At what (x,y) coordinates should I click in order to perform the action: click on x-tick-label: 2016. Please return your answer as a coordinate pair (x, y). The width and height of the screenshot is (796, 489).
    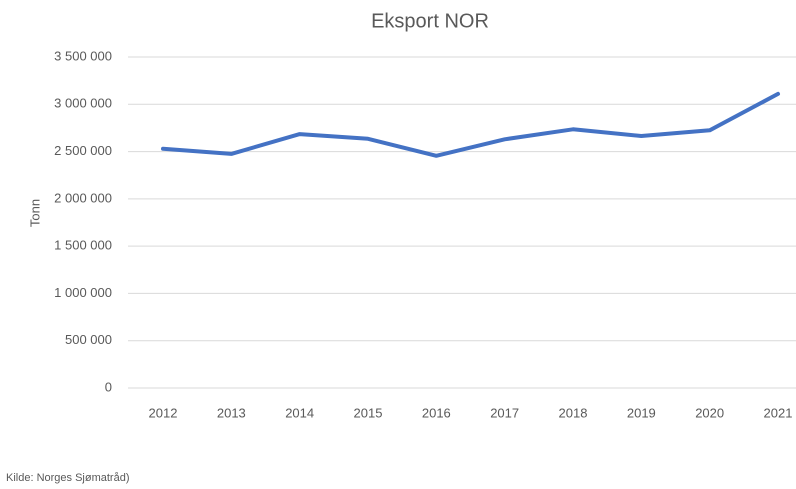
    Looking at the image, I should click on (436, 412).